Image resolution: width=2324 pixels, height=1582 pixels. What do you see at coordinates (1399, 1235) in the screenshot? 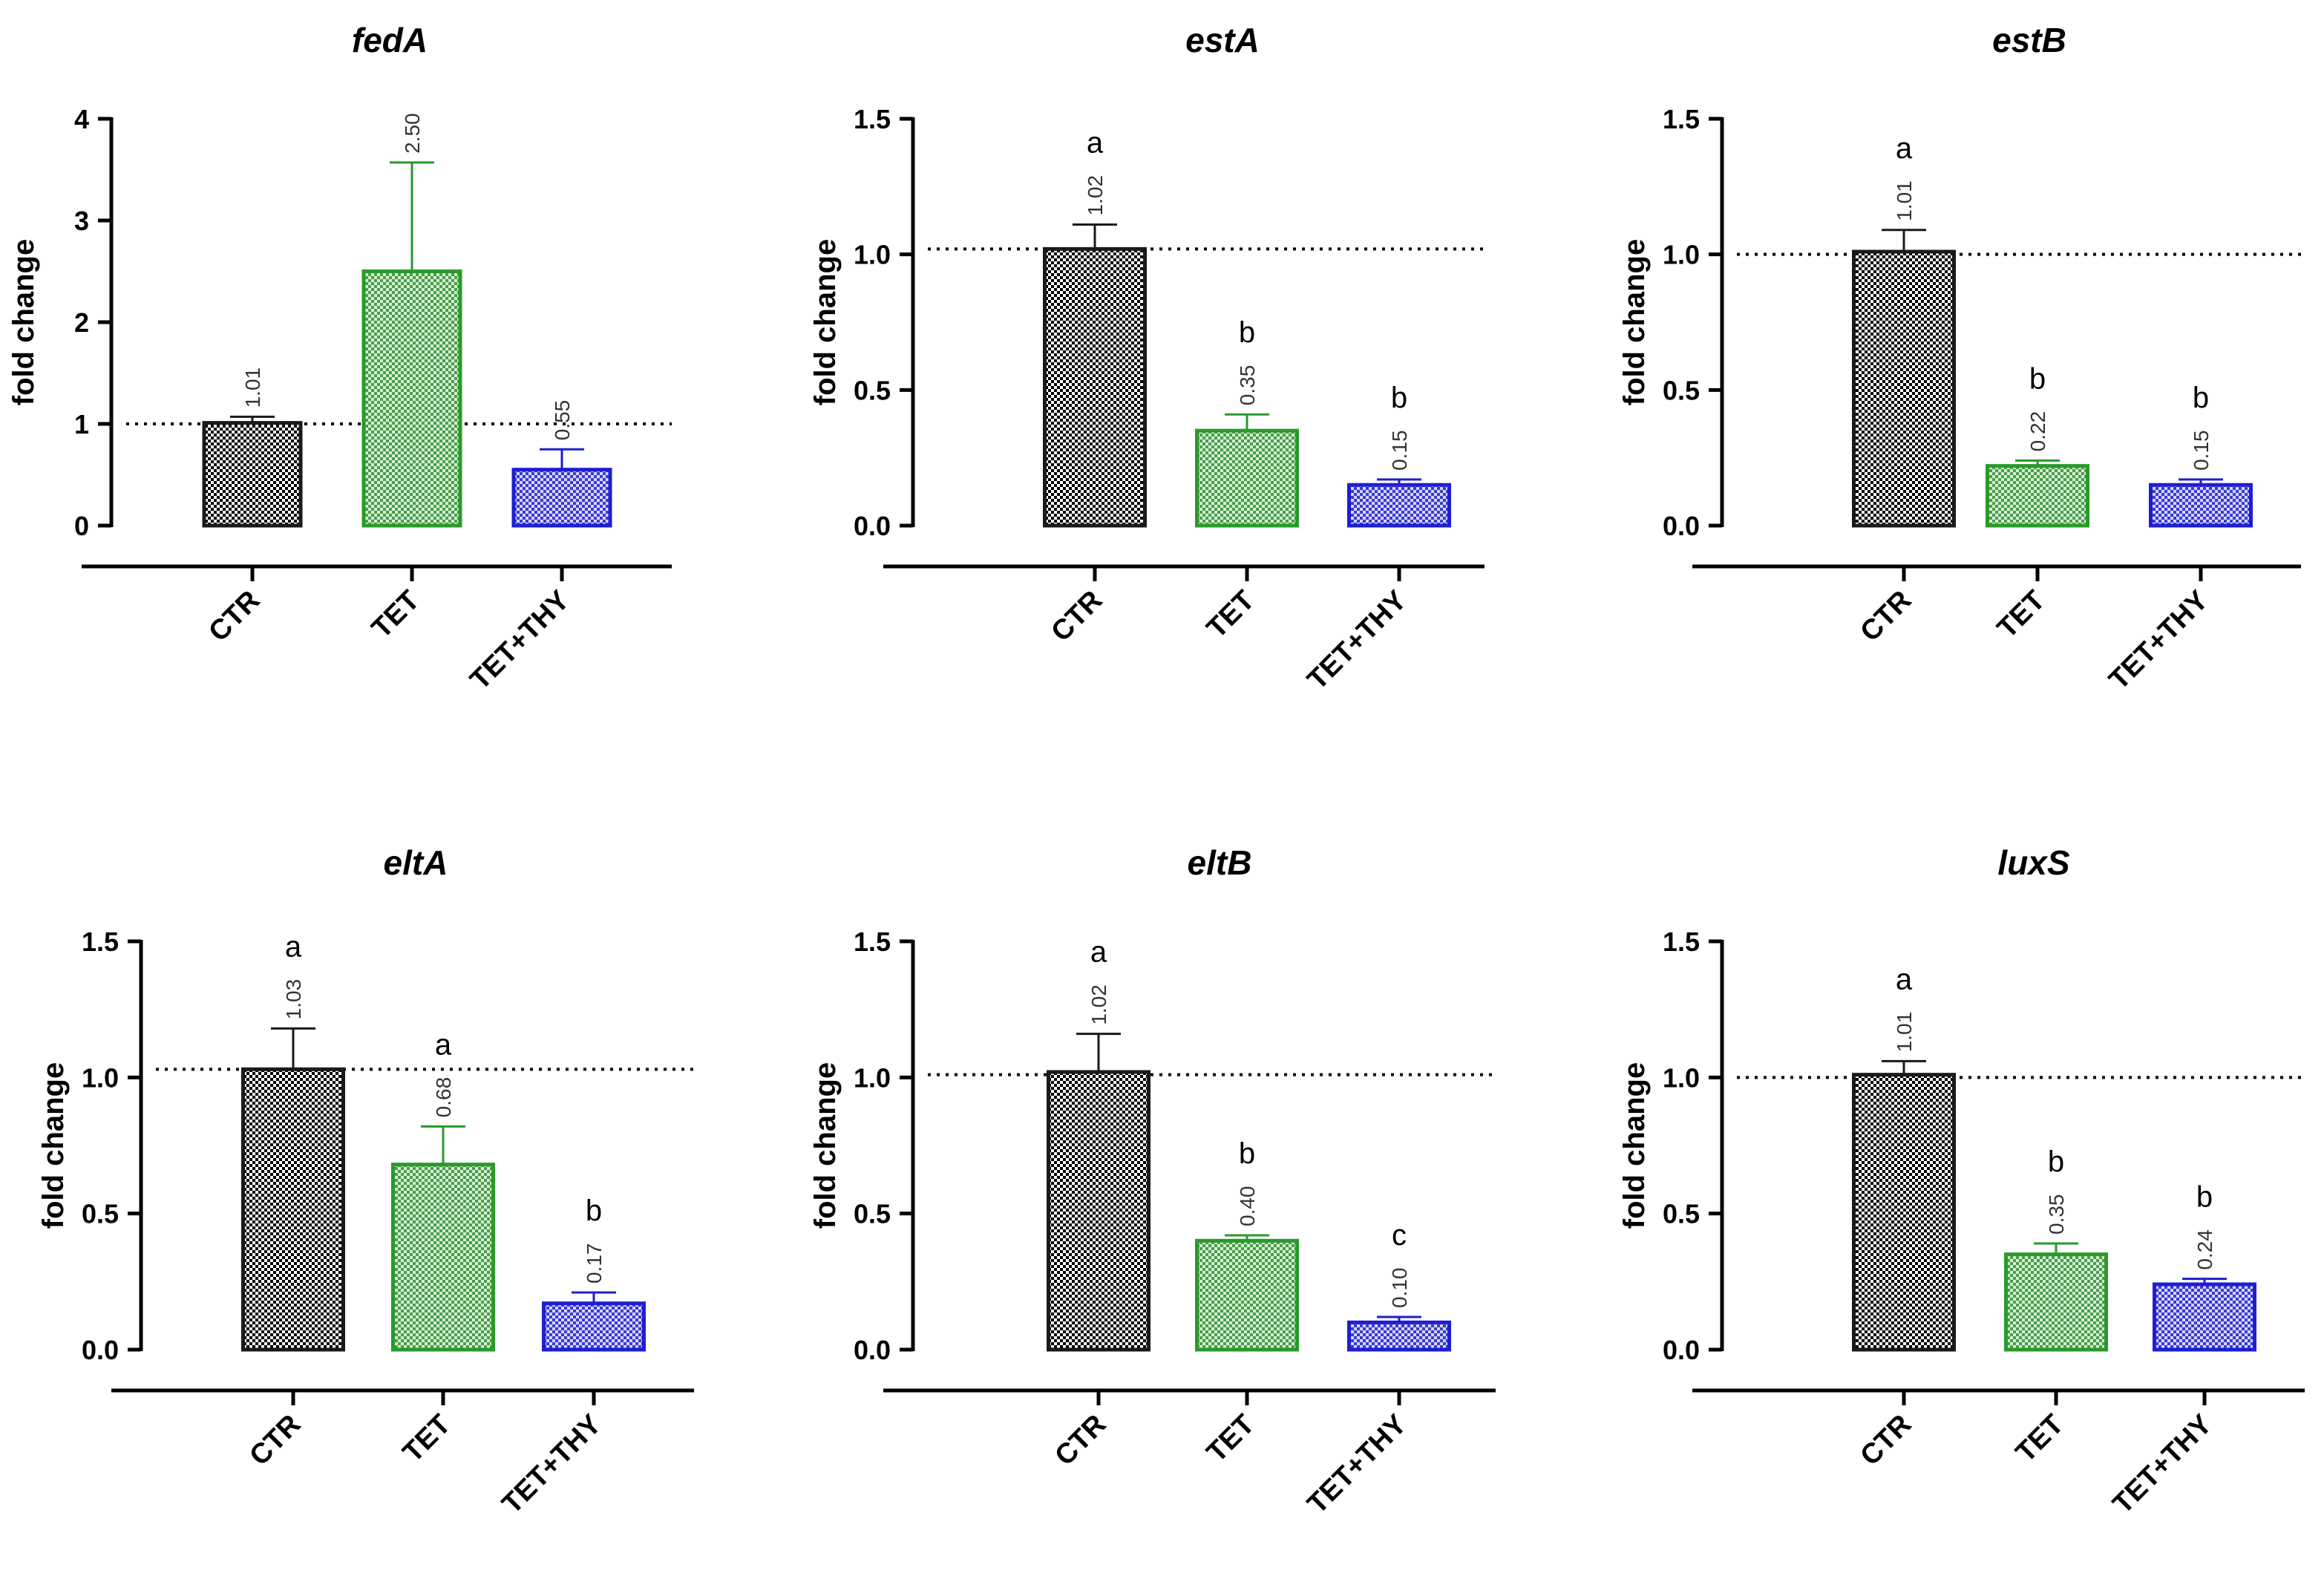
I see `significance-letter: c` at bounding box center [1399, 1235].